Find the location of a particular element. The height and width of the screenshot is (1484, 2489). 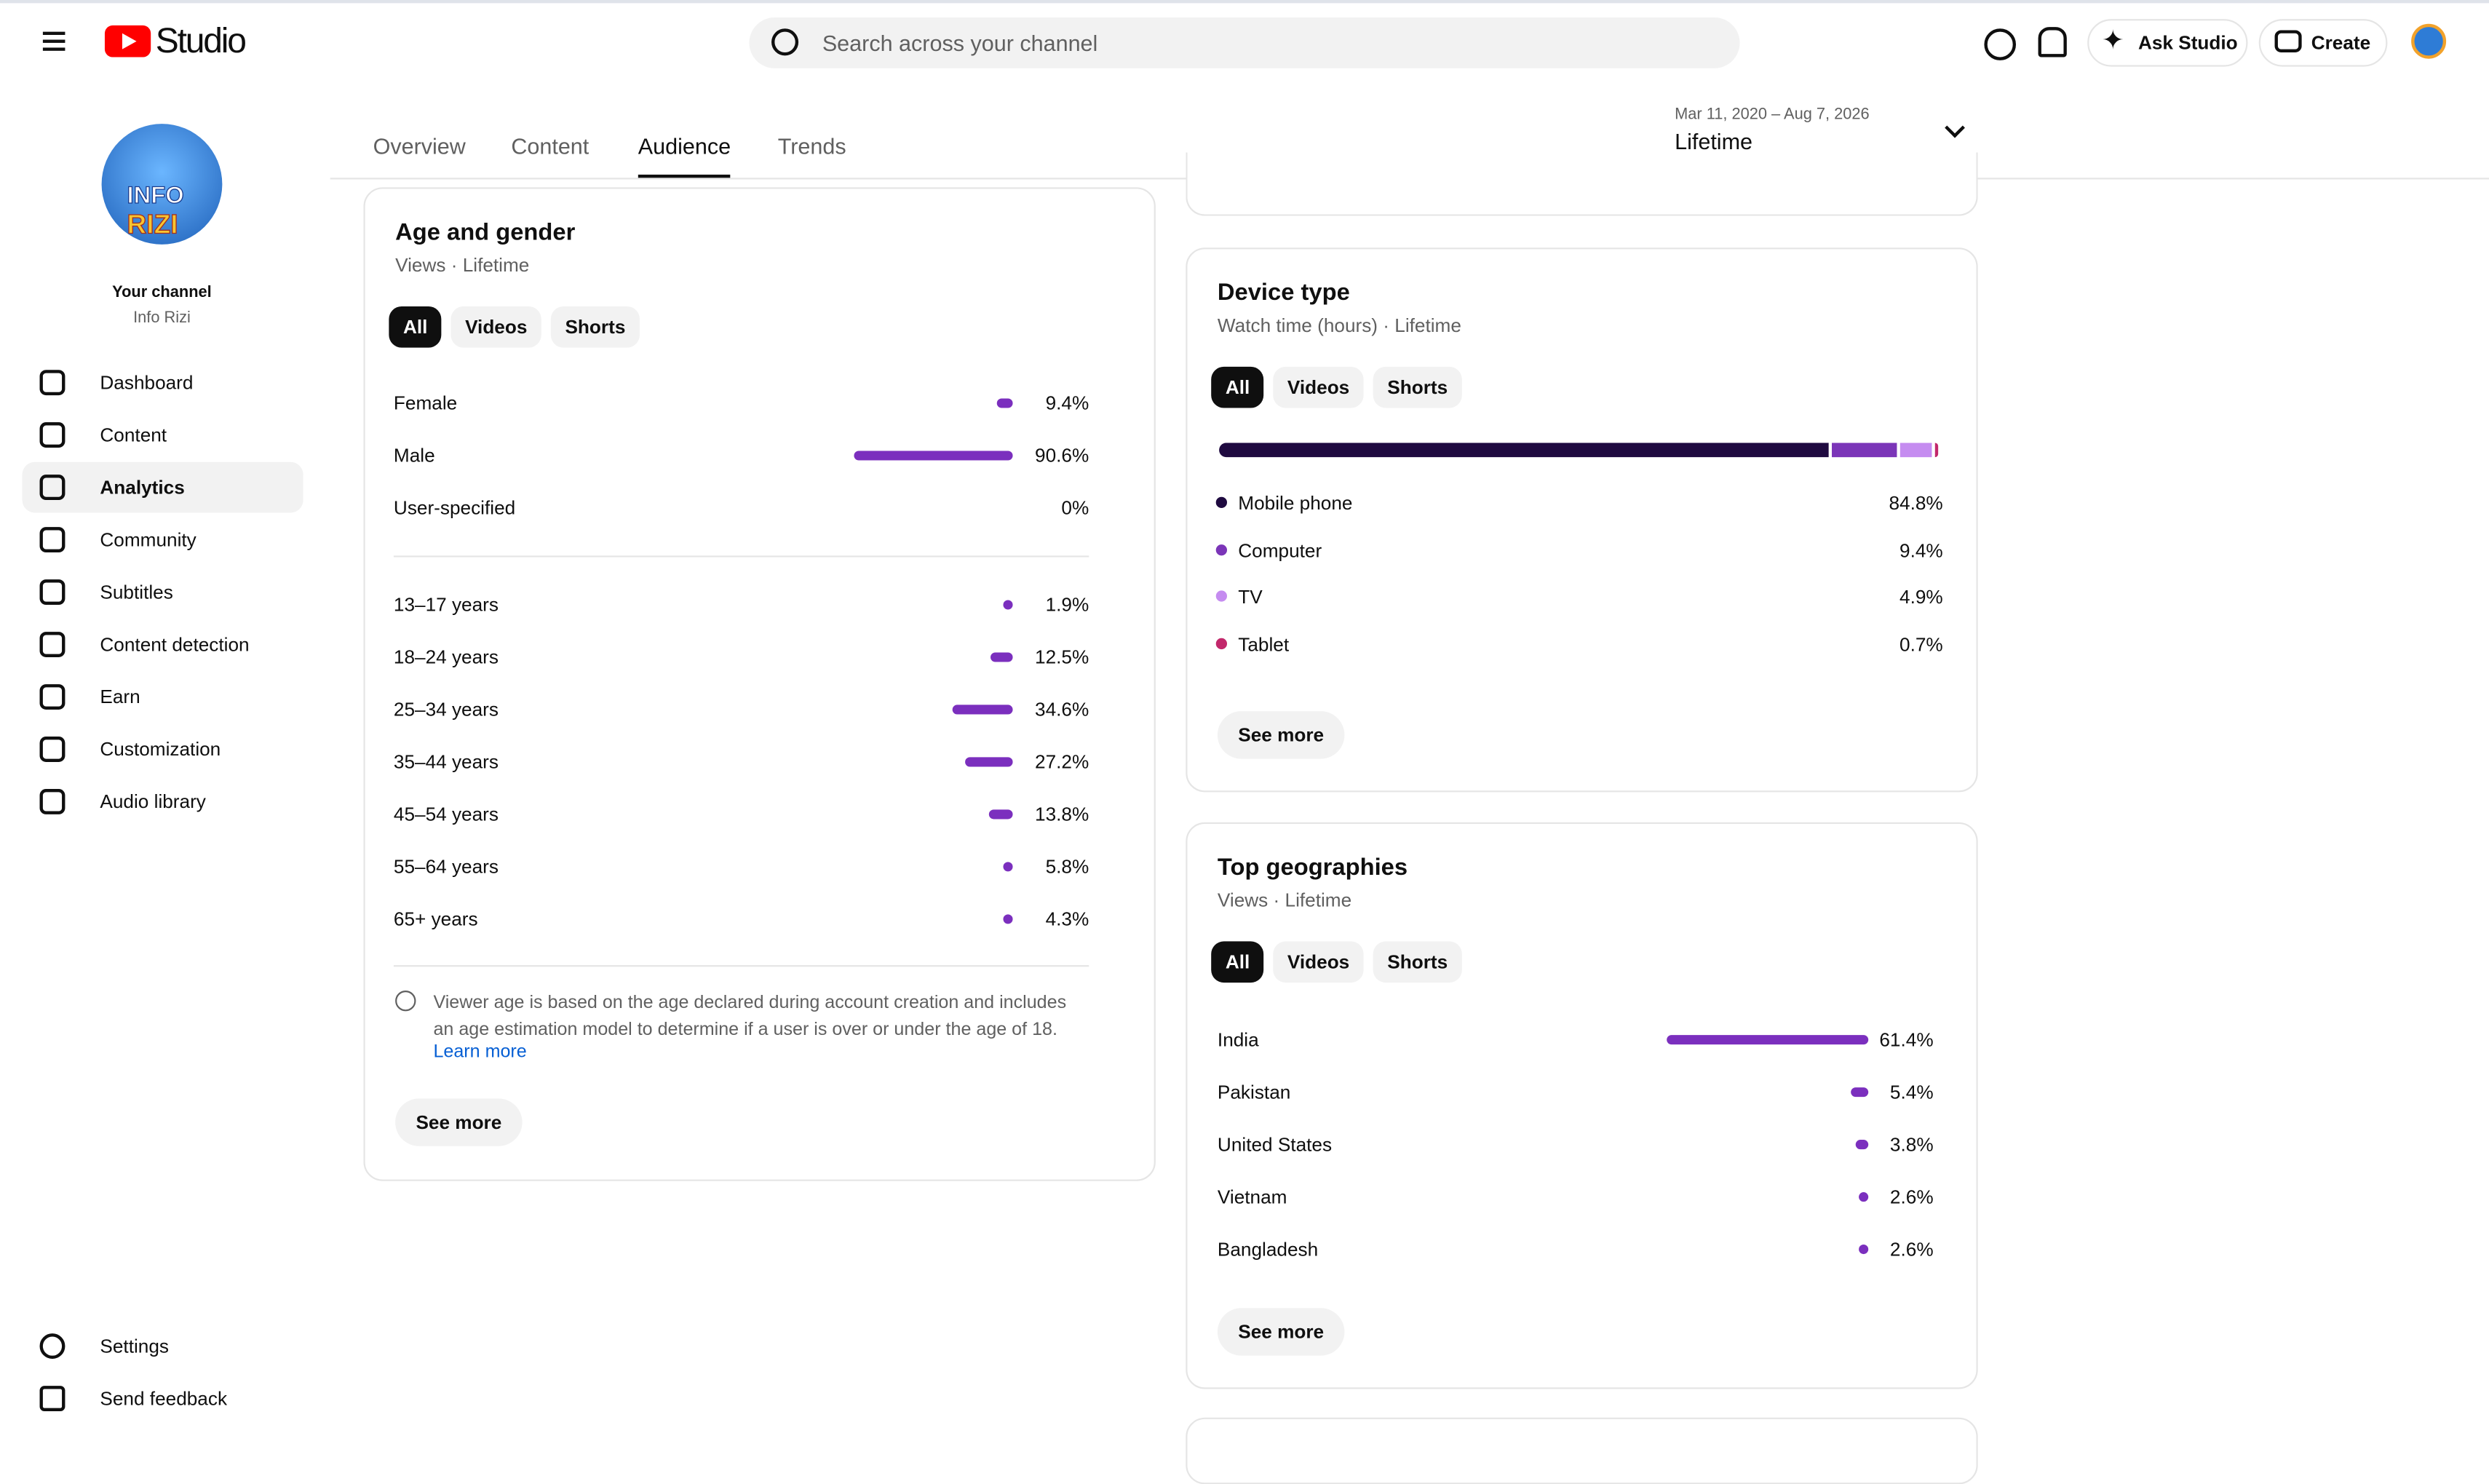

card-title: Top geographies is located at coordinates (1312, 867).